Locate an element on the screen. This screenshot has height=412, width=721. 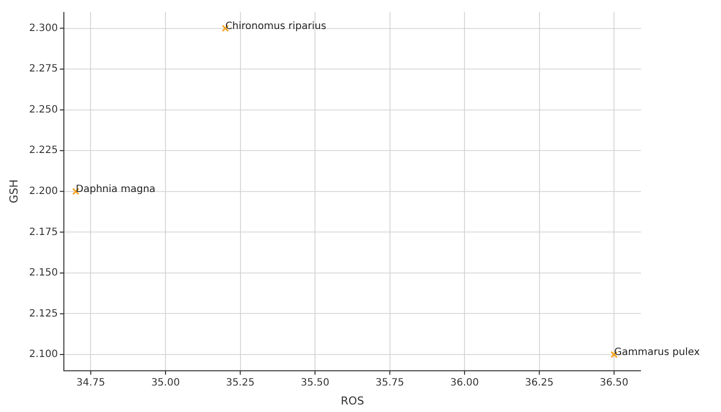
y-tick-label: 2.175 is located at coordinates (43, 232).